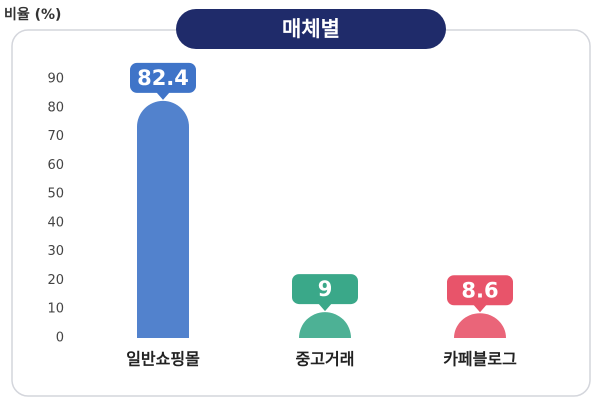  I want to click on y-tick-label: 20, so click(55, 280).